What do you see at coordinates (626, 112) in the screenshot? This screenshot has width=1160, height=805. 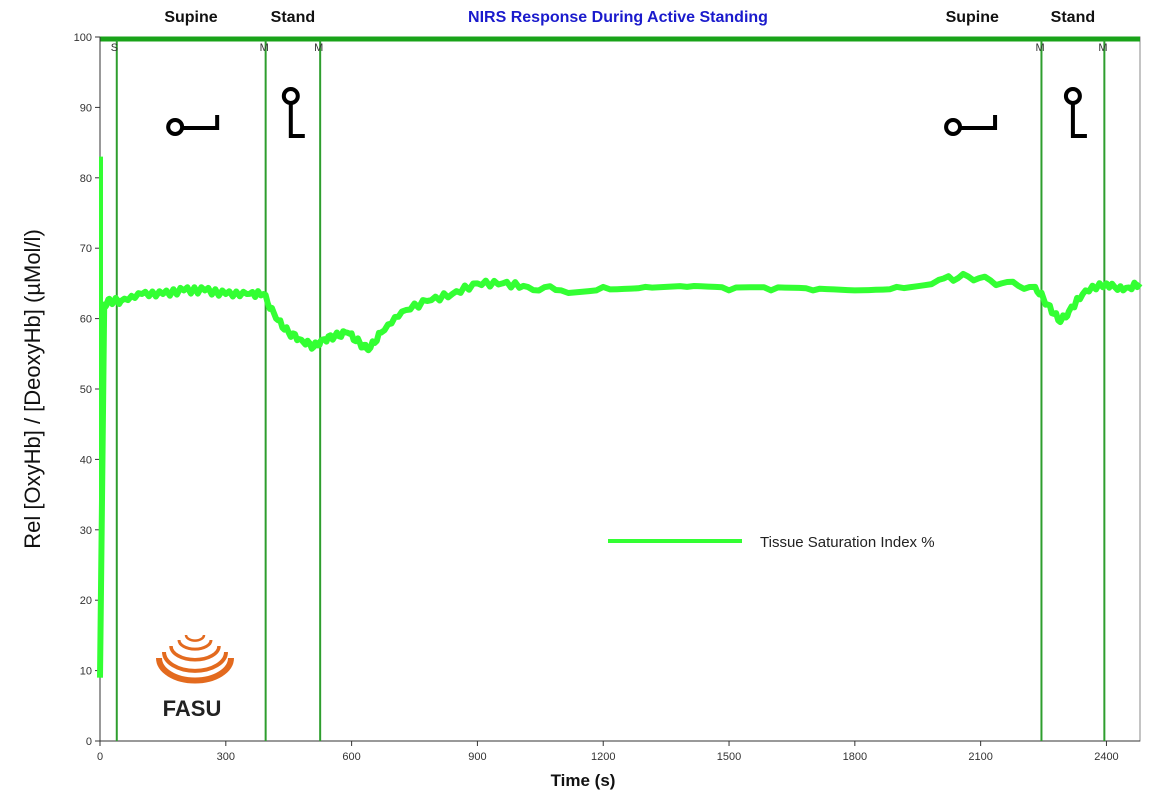 I see `pose-icons` at bounding box center [626, 112].